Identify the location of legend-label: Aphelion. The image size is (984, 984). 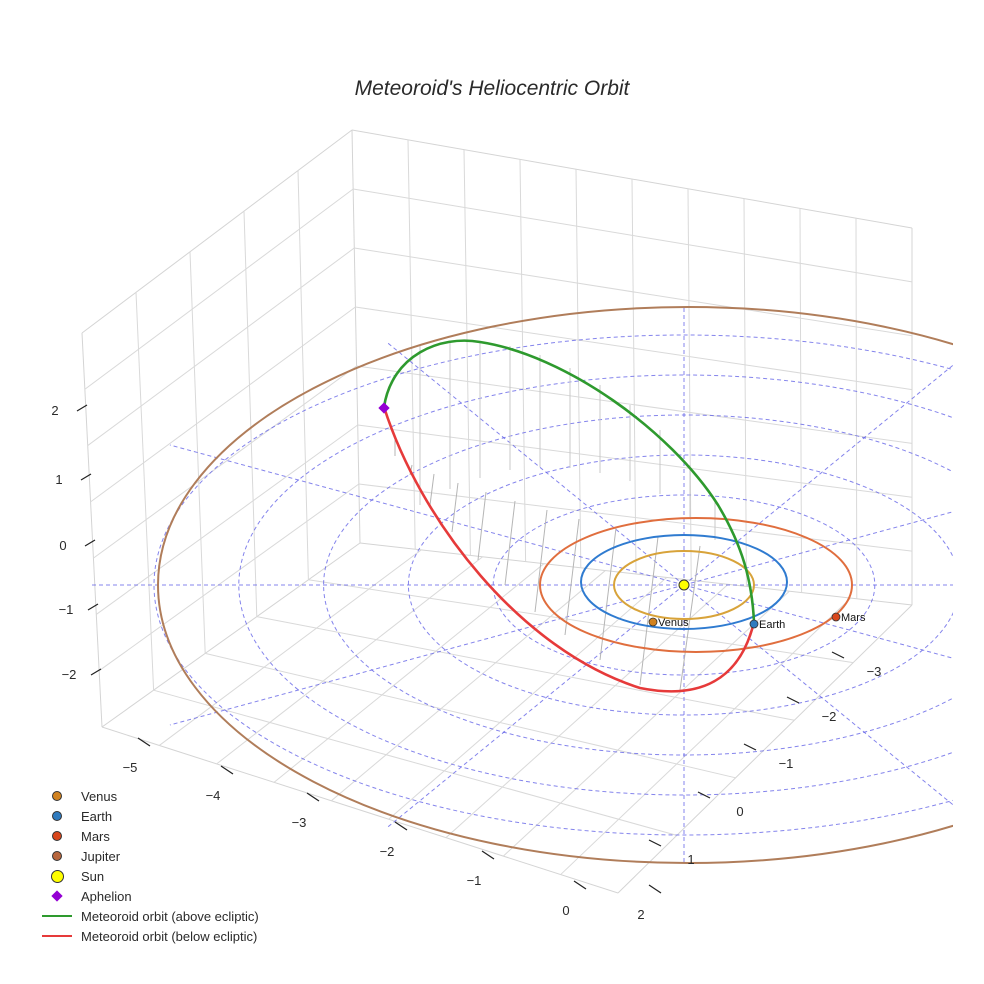
(106, 896).